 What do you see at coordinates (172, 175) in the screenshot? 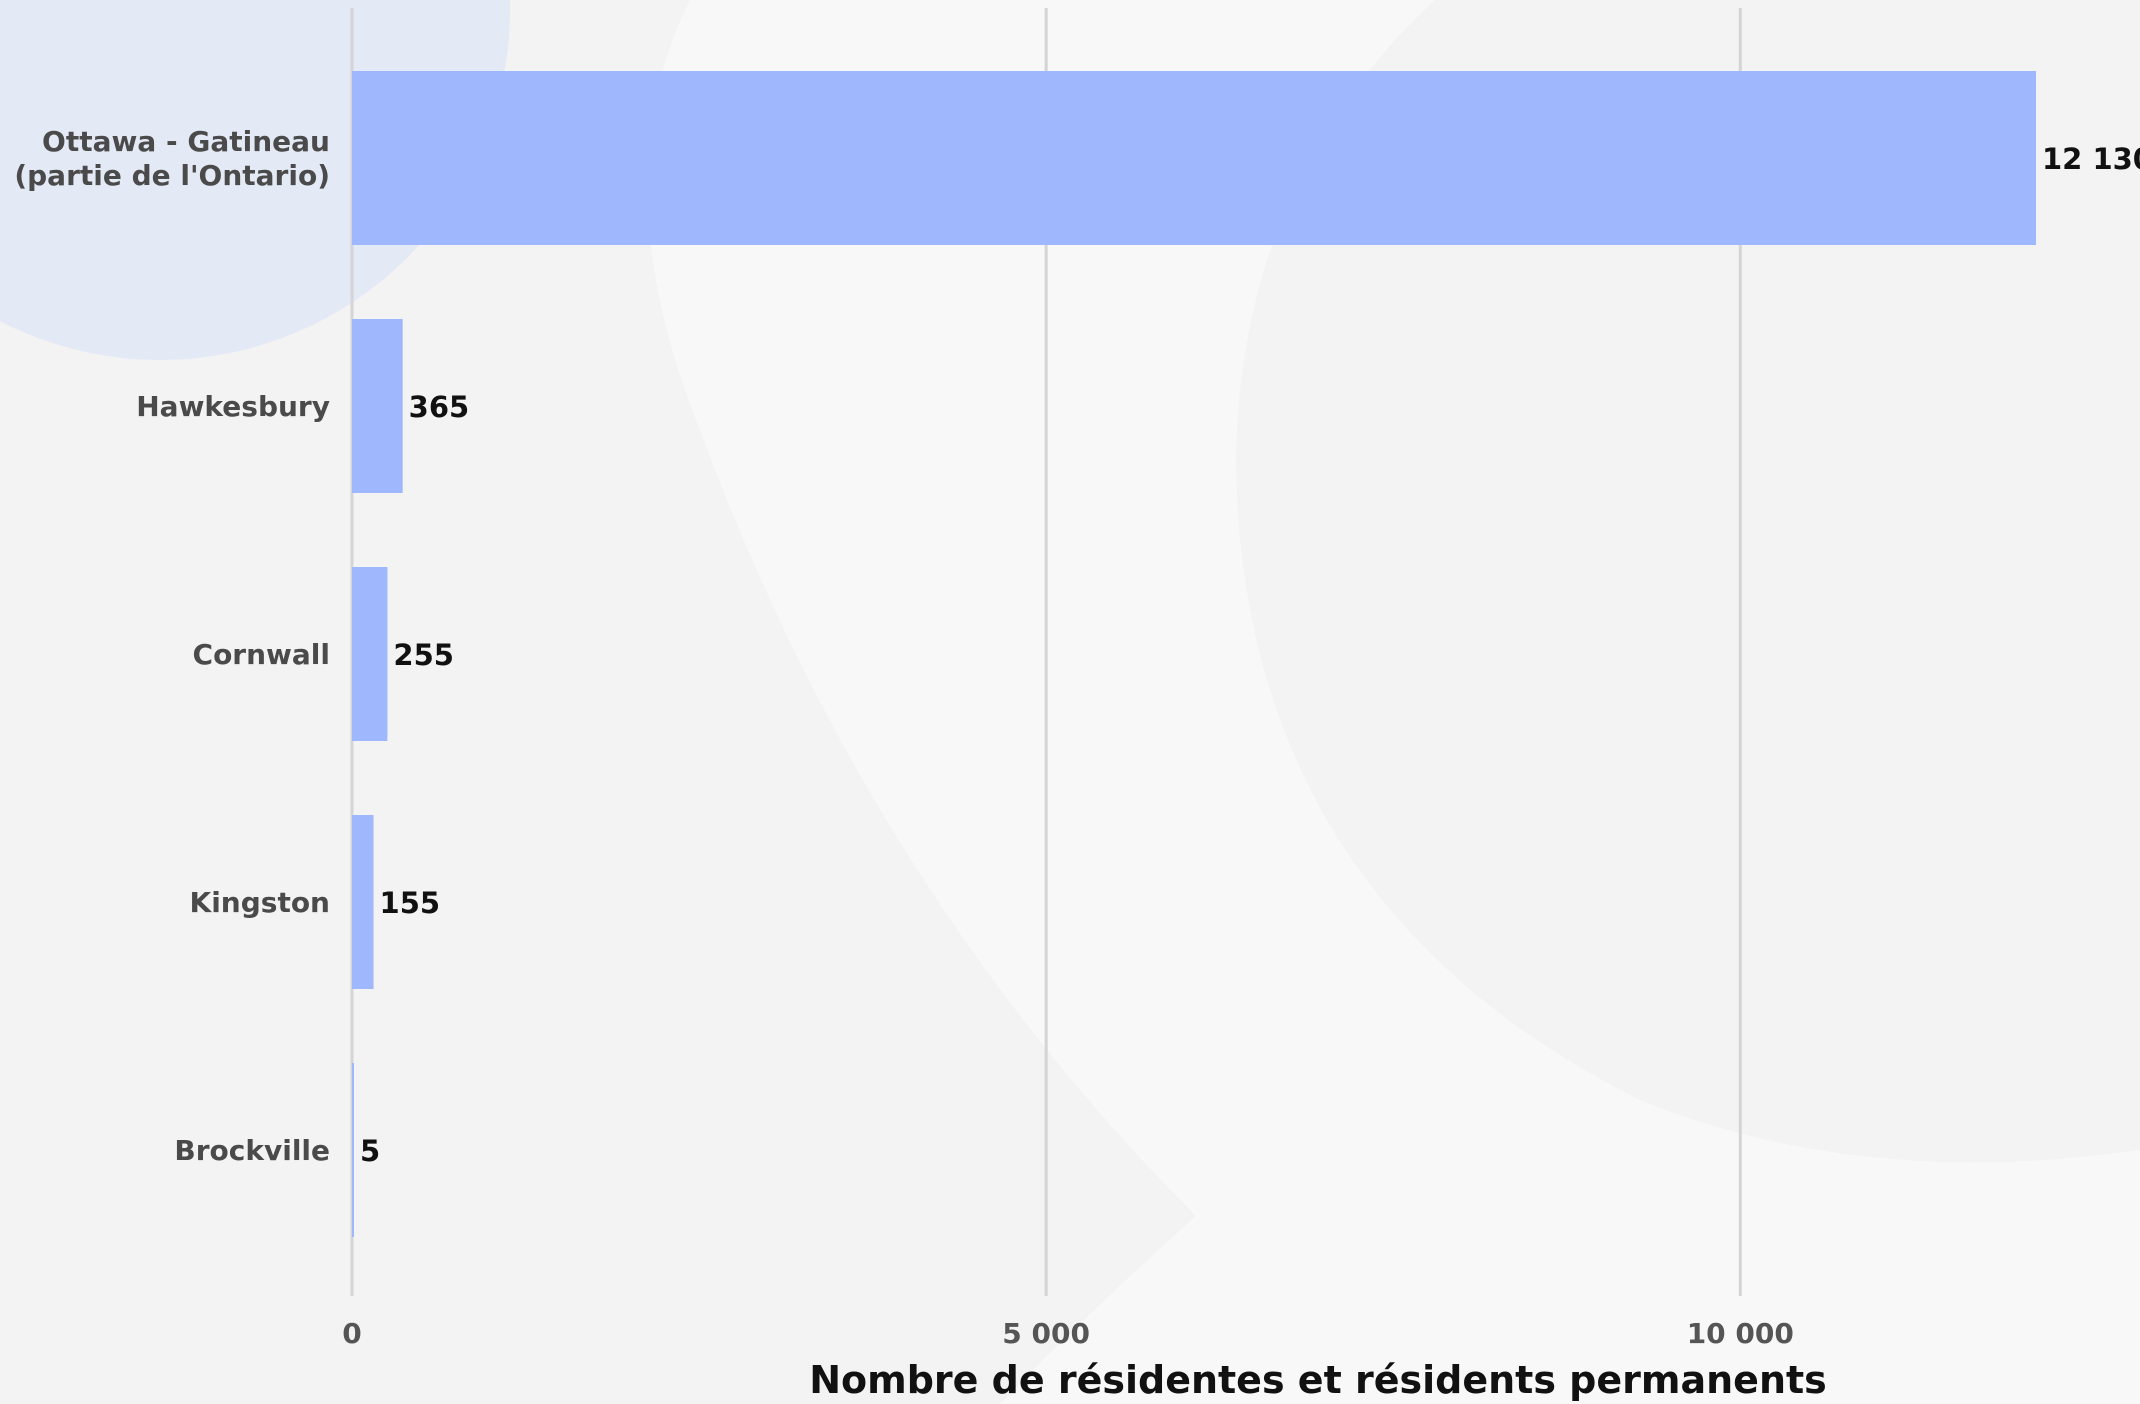
I see `category-label-line: (partie de l'Ontario)` at bounding box center [172, 175].